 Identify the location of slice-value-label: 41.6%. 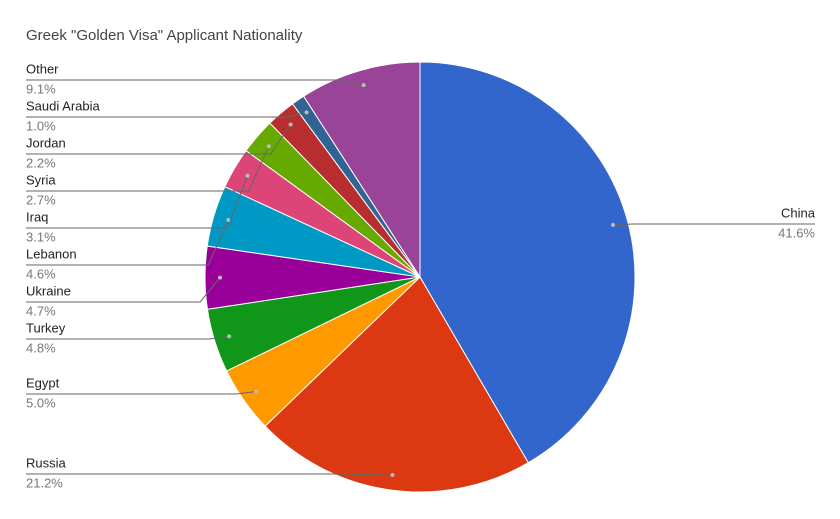
(796, 232).